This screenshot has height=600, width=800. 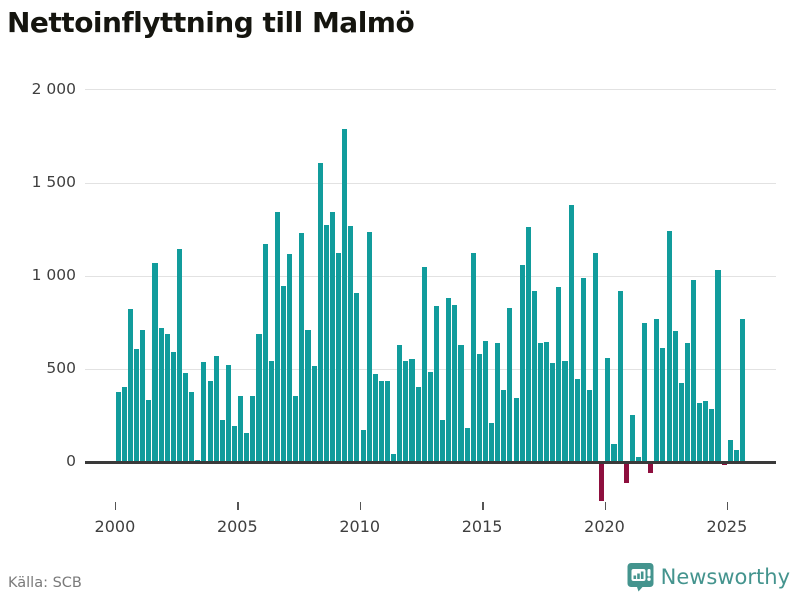 I want to click on x-axis-label-2010: 2010, so click(x=360, y=526).